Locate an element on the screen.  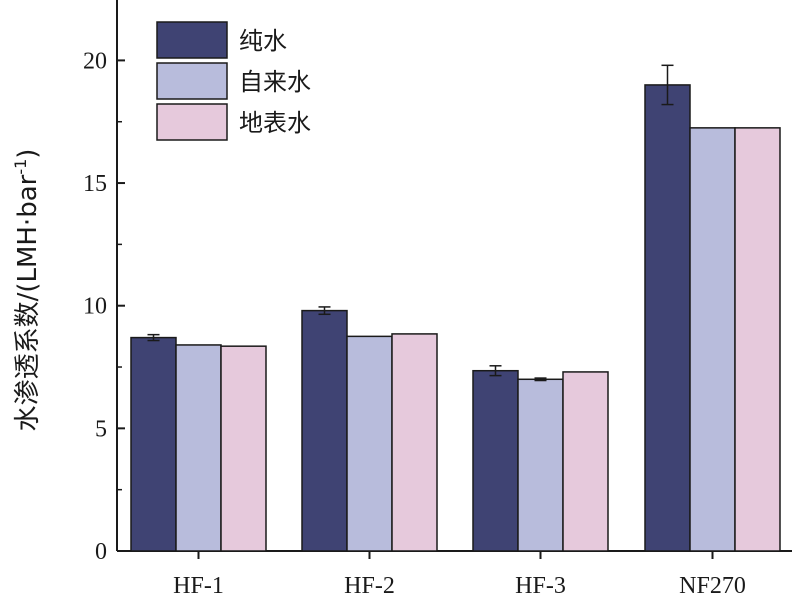
y-tick-label: 20 is located at coordinates (95, 61).